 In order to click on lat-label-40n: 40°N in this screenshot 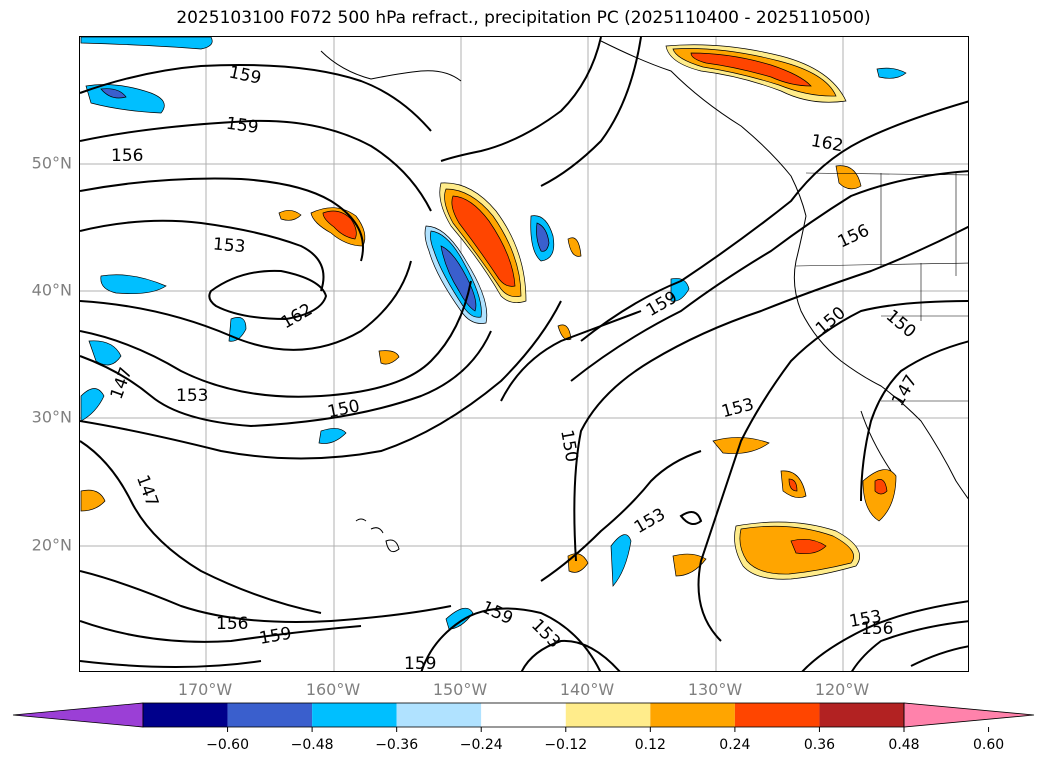, I will do `click(51, 290)`.